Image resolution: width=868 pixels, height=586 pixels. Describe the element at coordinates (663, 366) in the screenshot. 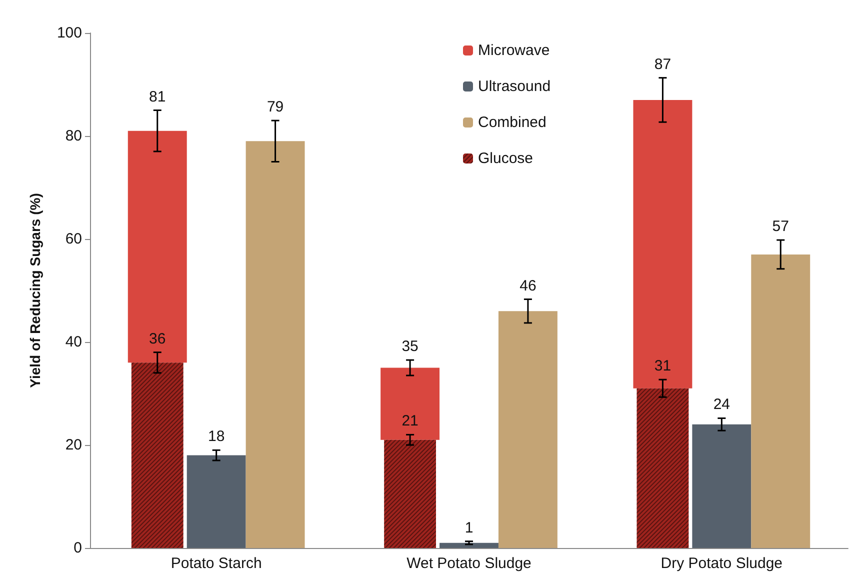

I see `data-label: 31` at that location.